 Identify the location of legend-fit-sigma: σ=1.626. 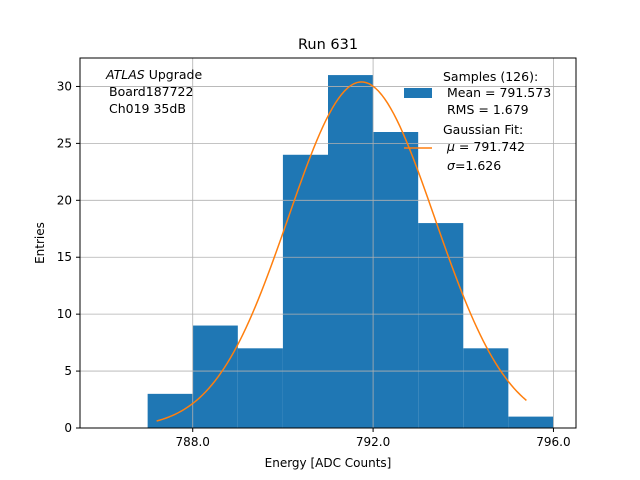
(474, 165).